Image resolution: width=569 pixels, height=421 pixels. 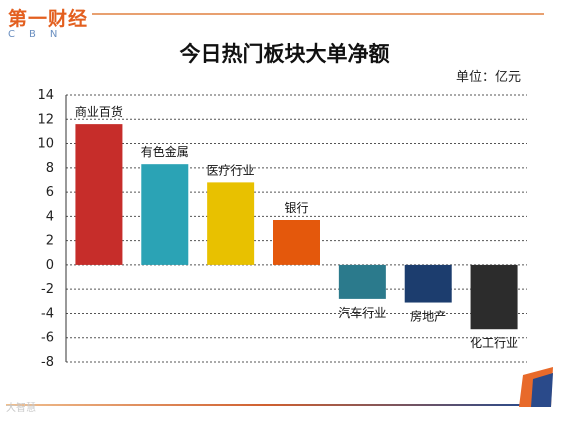 What do you see at coordinates (47, 289) in the screenshot?
I see `y-tick-label: -2` at bounding box center [47, 289].